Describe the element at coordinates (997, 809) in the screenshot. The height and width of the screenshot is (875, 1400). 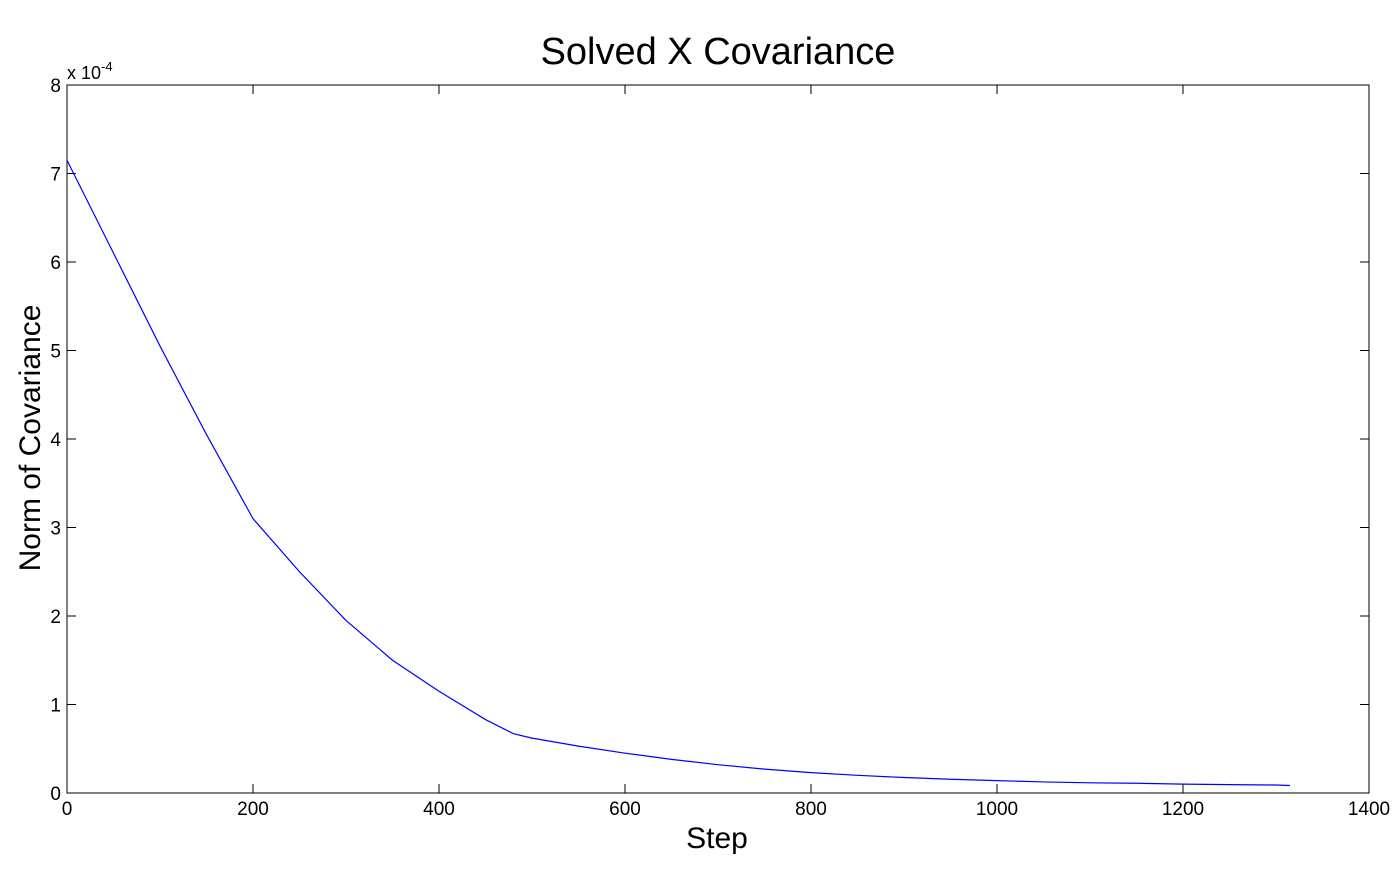
I see `x-tick-label: 1000` at that location.